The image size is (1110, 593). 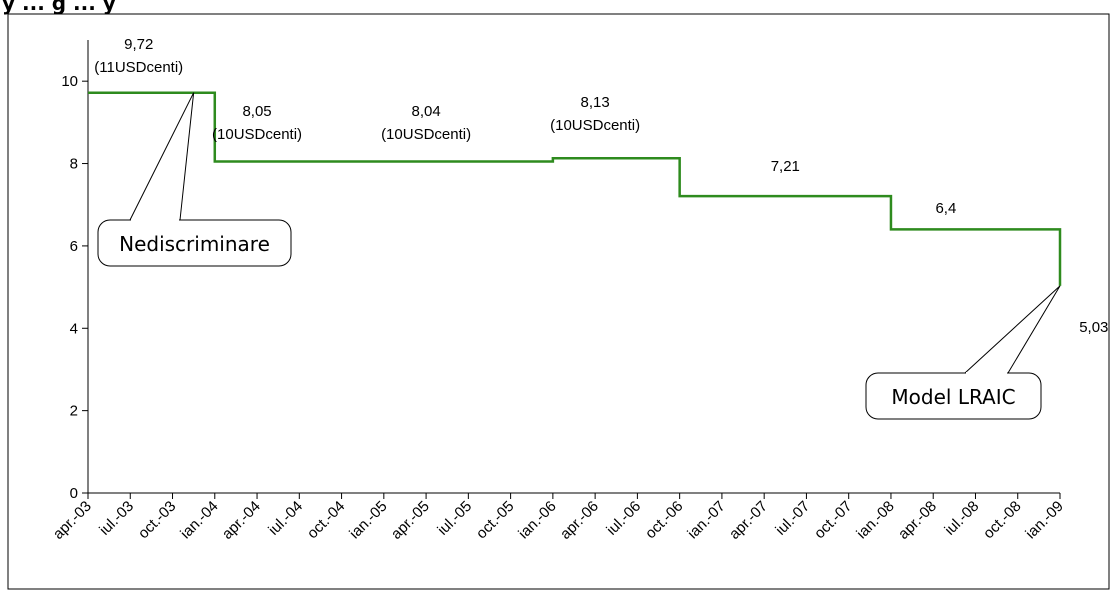 What do you see at coordinates (945, 208) in the screenshot?
I see `data-label: 6,4` at bounding box center [945, 208].